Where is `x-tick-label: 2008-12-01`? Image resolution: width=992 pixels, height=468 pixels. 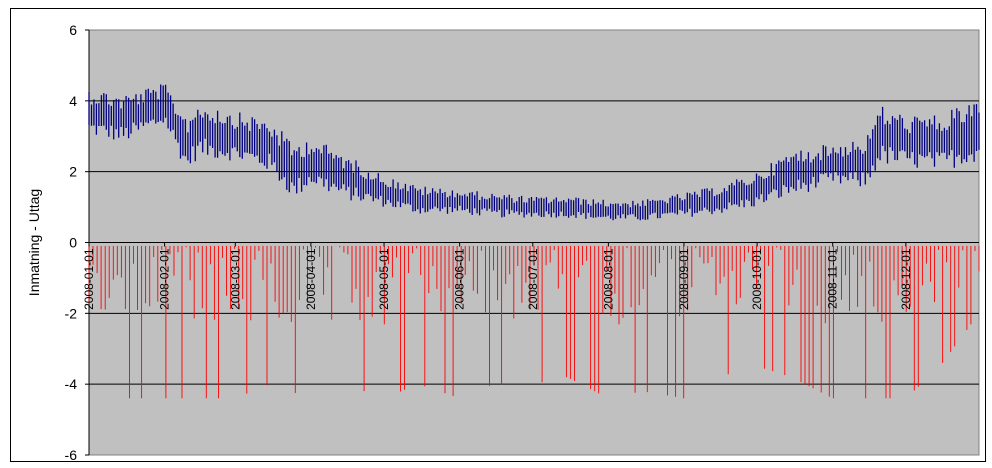
x-tick-label: 2008-12-01 is located at coordinates (906, 279).